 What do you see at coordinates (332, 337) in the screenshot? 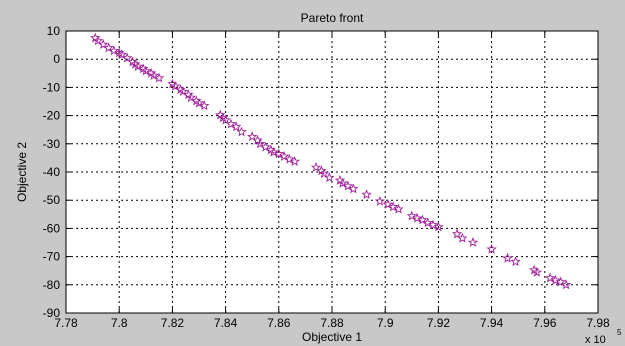
I see `x-axis-label: Objective 1` at bounding box center [332, 337].